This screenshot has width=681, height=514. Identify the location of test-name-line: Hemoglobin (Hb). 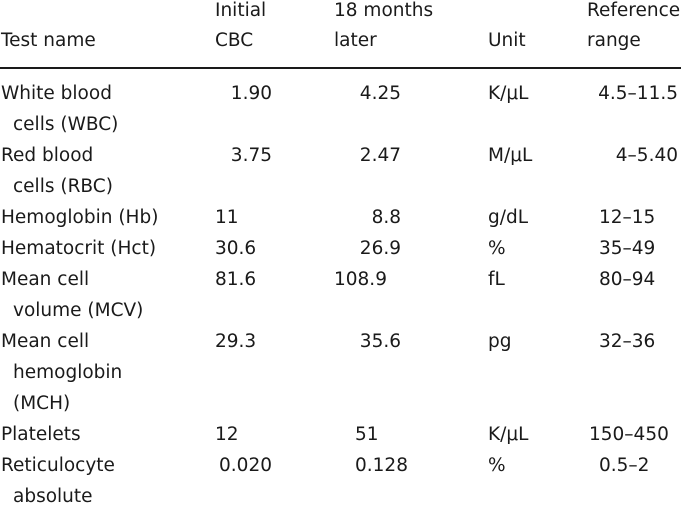
(80, 217).